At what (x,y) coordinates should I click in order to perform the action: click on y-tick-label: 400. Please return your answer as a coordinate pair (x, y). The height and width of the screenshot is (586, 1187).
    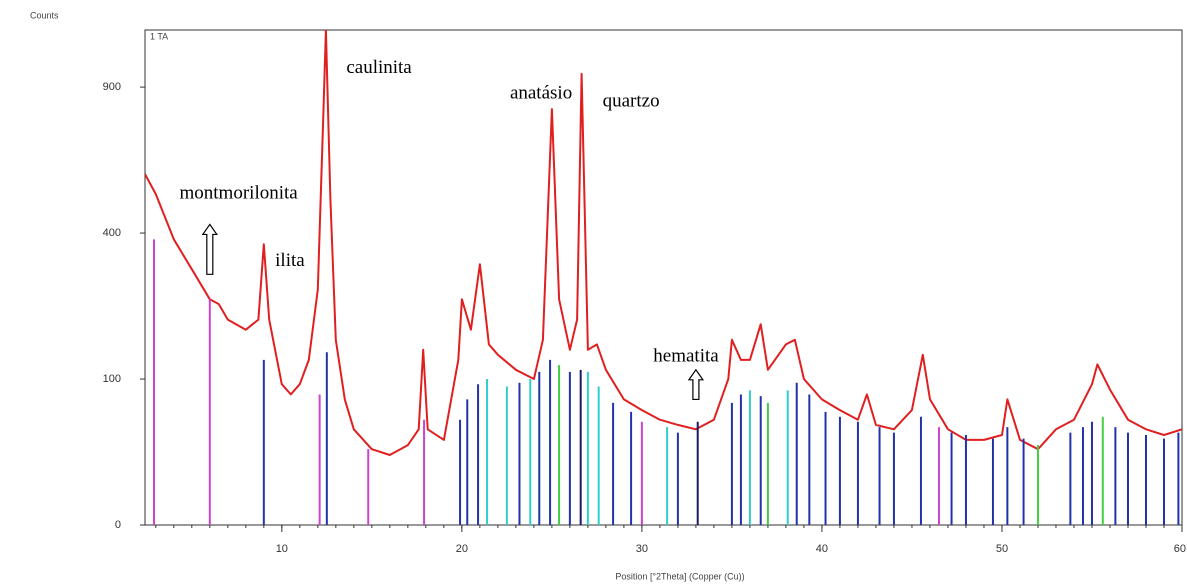
    Looking at the image, I should click on (112, 233).